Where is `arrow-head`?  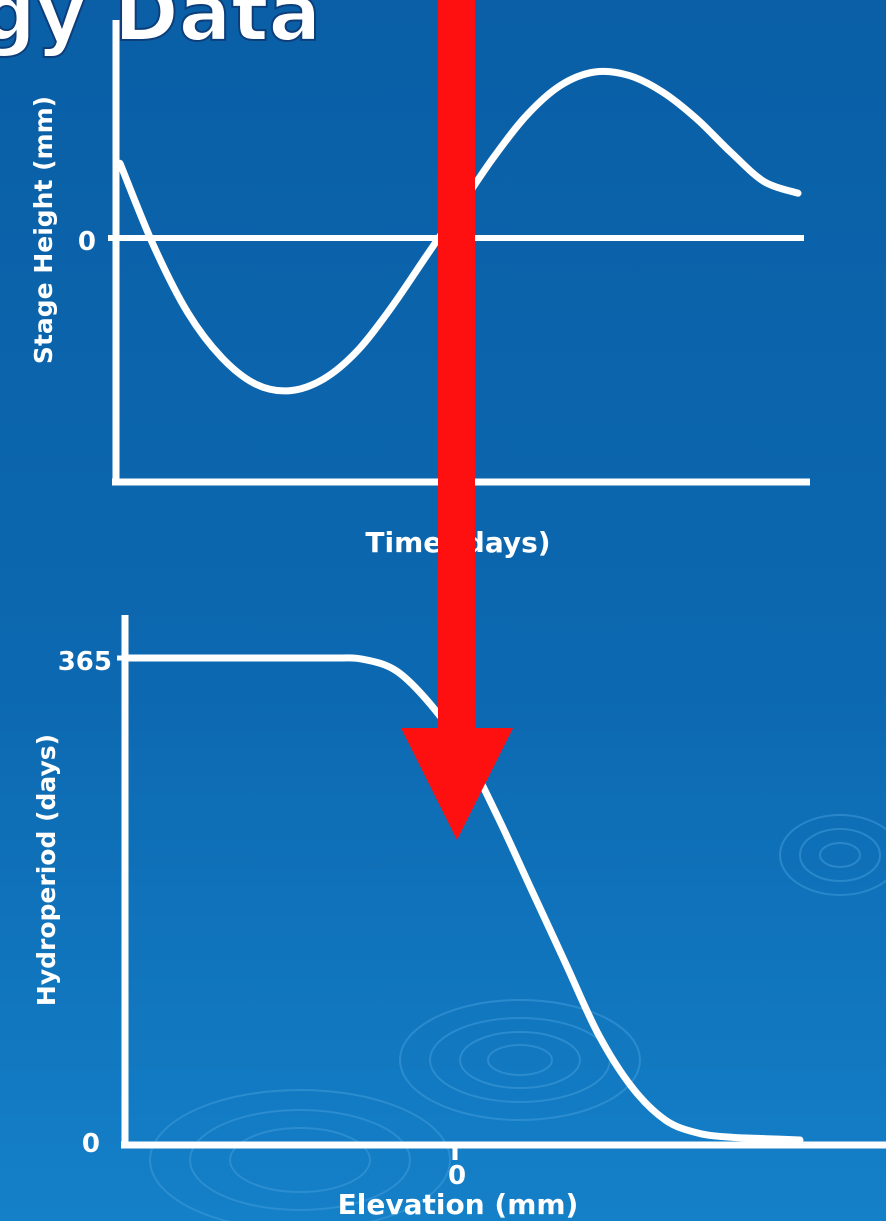 arrow-head is located at coordinates (457, 784).